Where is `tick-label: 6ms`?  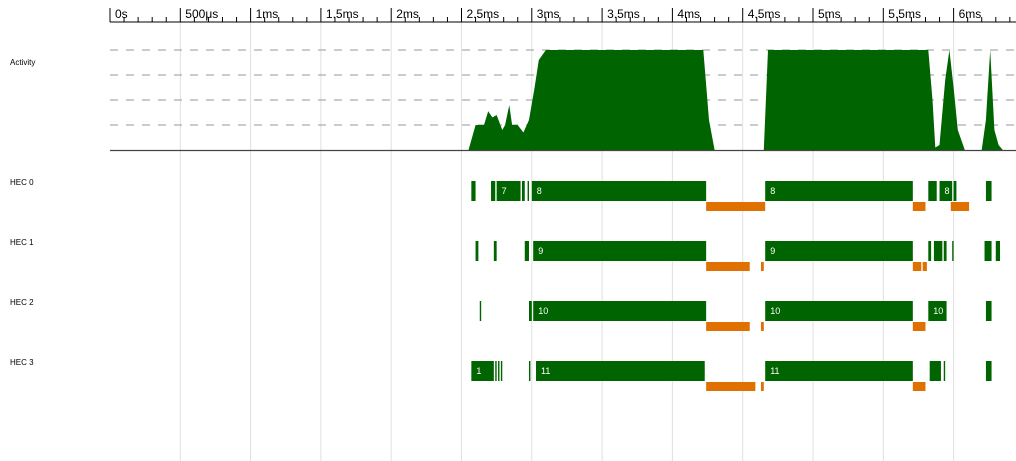
tick-label: 6ms is located at coordinates (970, 14).